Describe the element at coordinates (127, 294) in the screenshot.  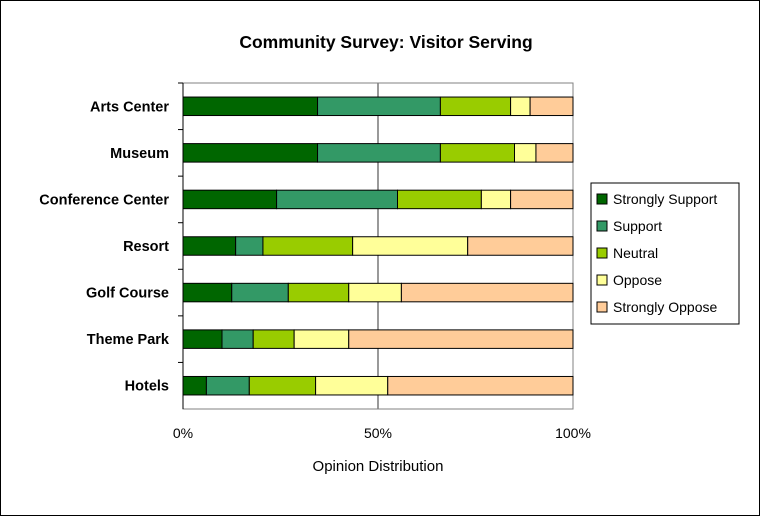
I see `category-label-5: Golf Course` at that location.